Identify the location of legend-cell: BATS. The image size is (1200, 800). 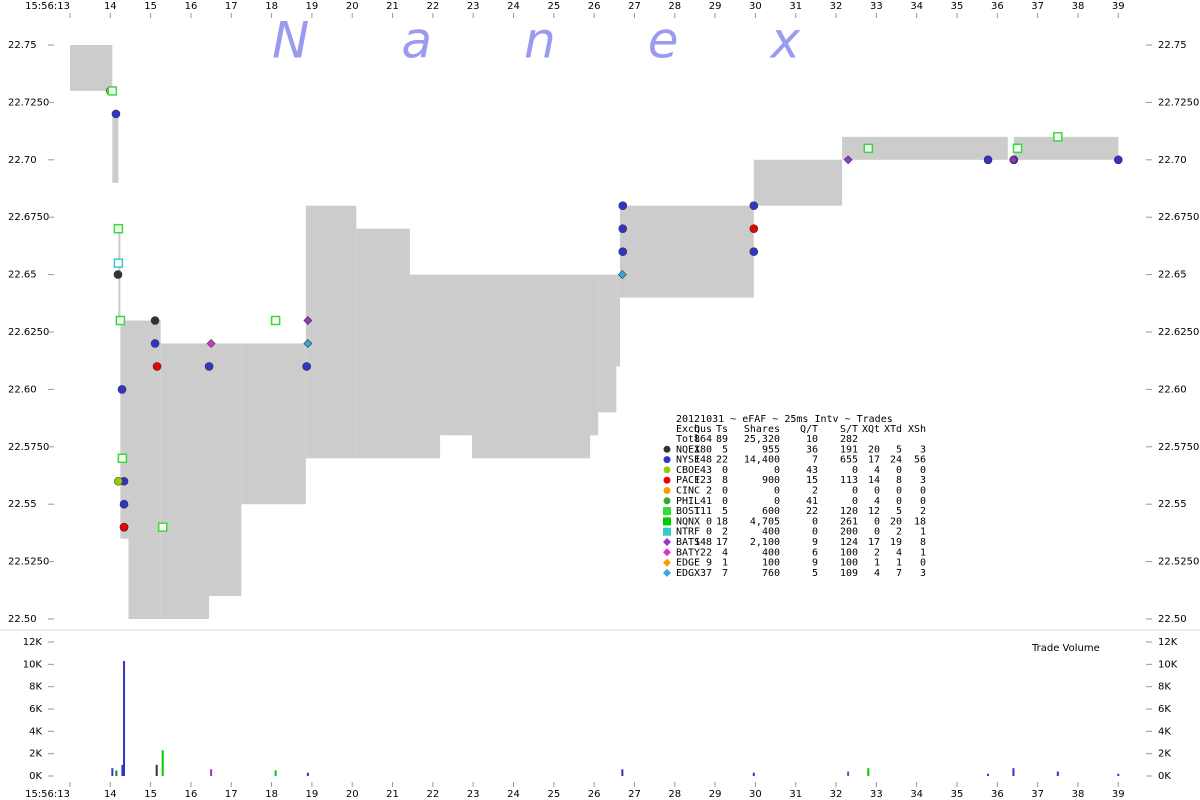
(688, 542).